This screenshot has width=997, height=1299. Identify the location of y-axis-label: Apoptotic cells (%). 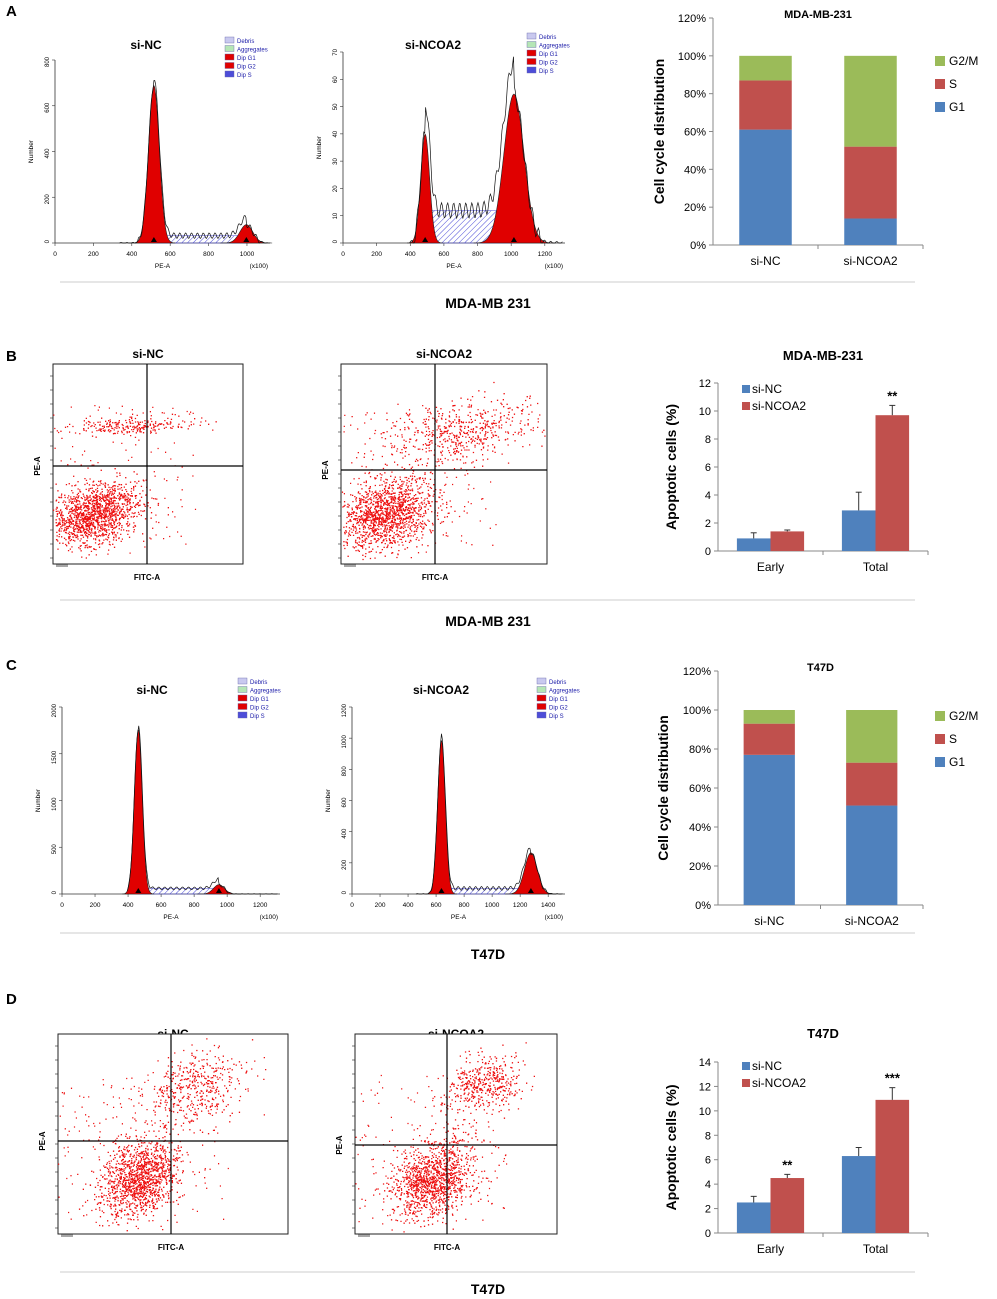
(671, 1147).